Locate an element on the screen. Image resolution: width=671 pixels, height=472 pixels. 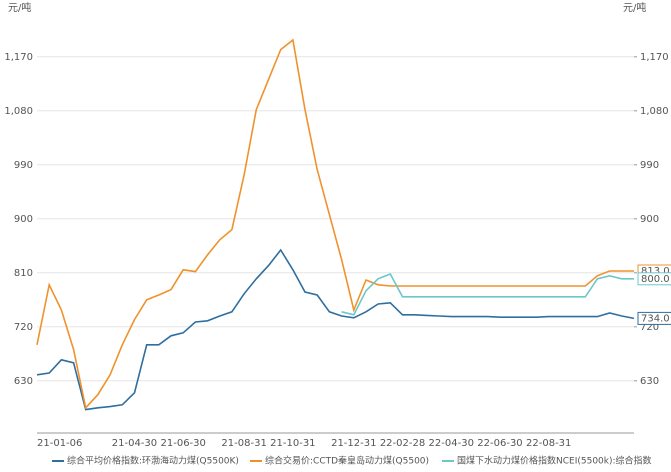
y2-tick-label: 720 is located at coordinates (649, 327).